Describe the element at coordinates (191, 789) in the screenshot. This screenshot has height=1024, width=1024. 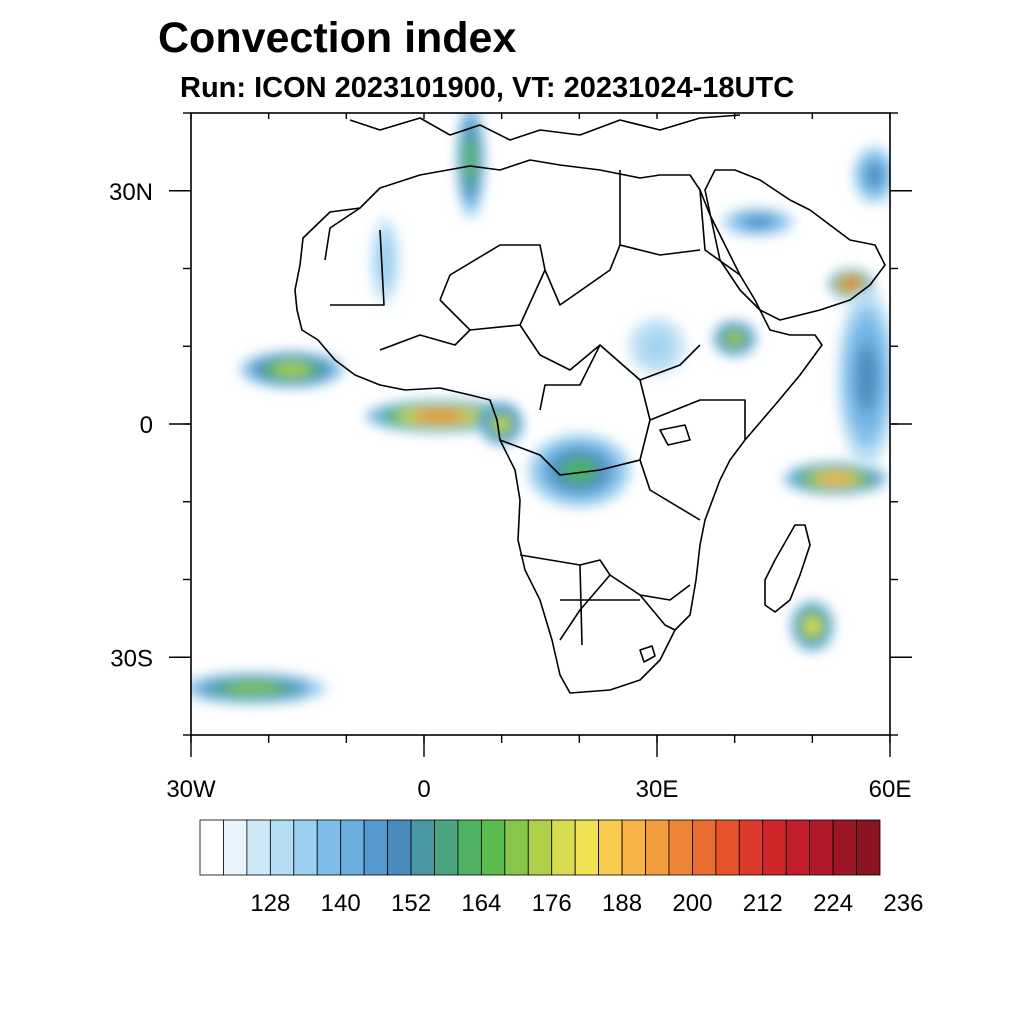
I see `lon-tick-label: 30W` at that location.